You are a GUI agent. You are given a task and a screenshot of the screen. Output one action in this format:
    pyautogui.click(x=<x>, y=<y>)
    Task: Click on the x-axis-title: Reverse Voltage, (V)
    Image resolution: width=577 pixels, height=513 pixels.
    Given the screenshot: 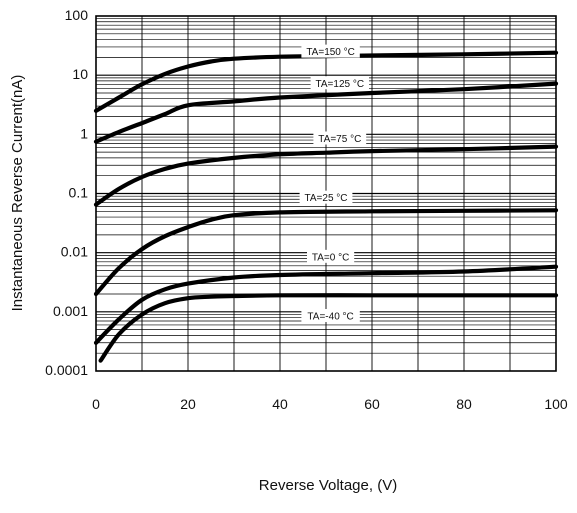 What is the action you would take?
    pyautogui.click(x=328, y=485)
    